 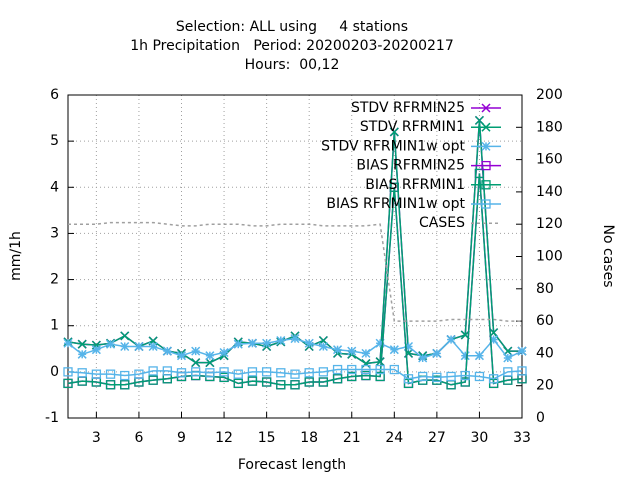 I want to click on legend-label: STDV RFRMIN25, so click(x=408, y=108).